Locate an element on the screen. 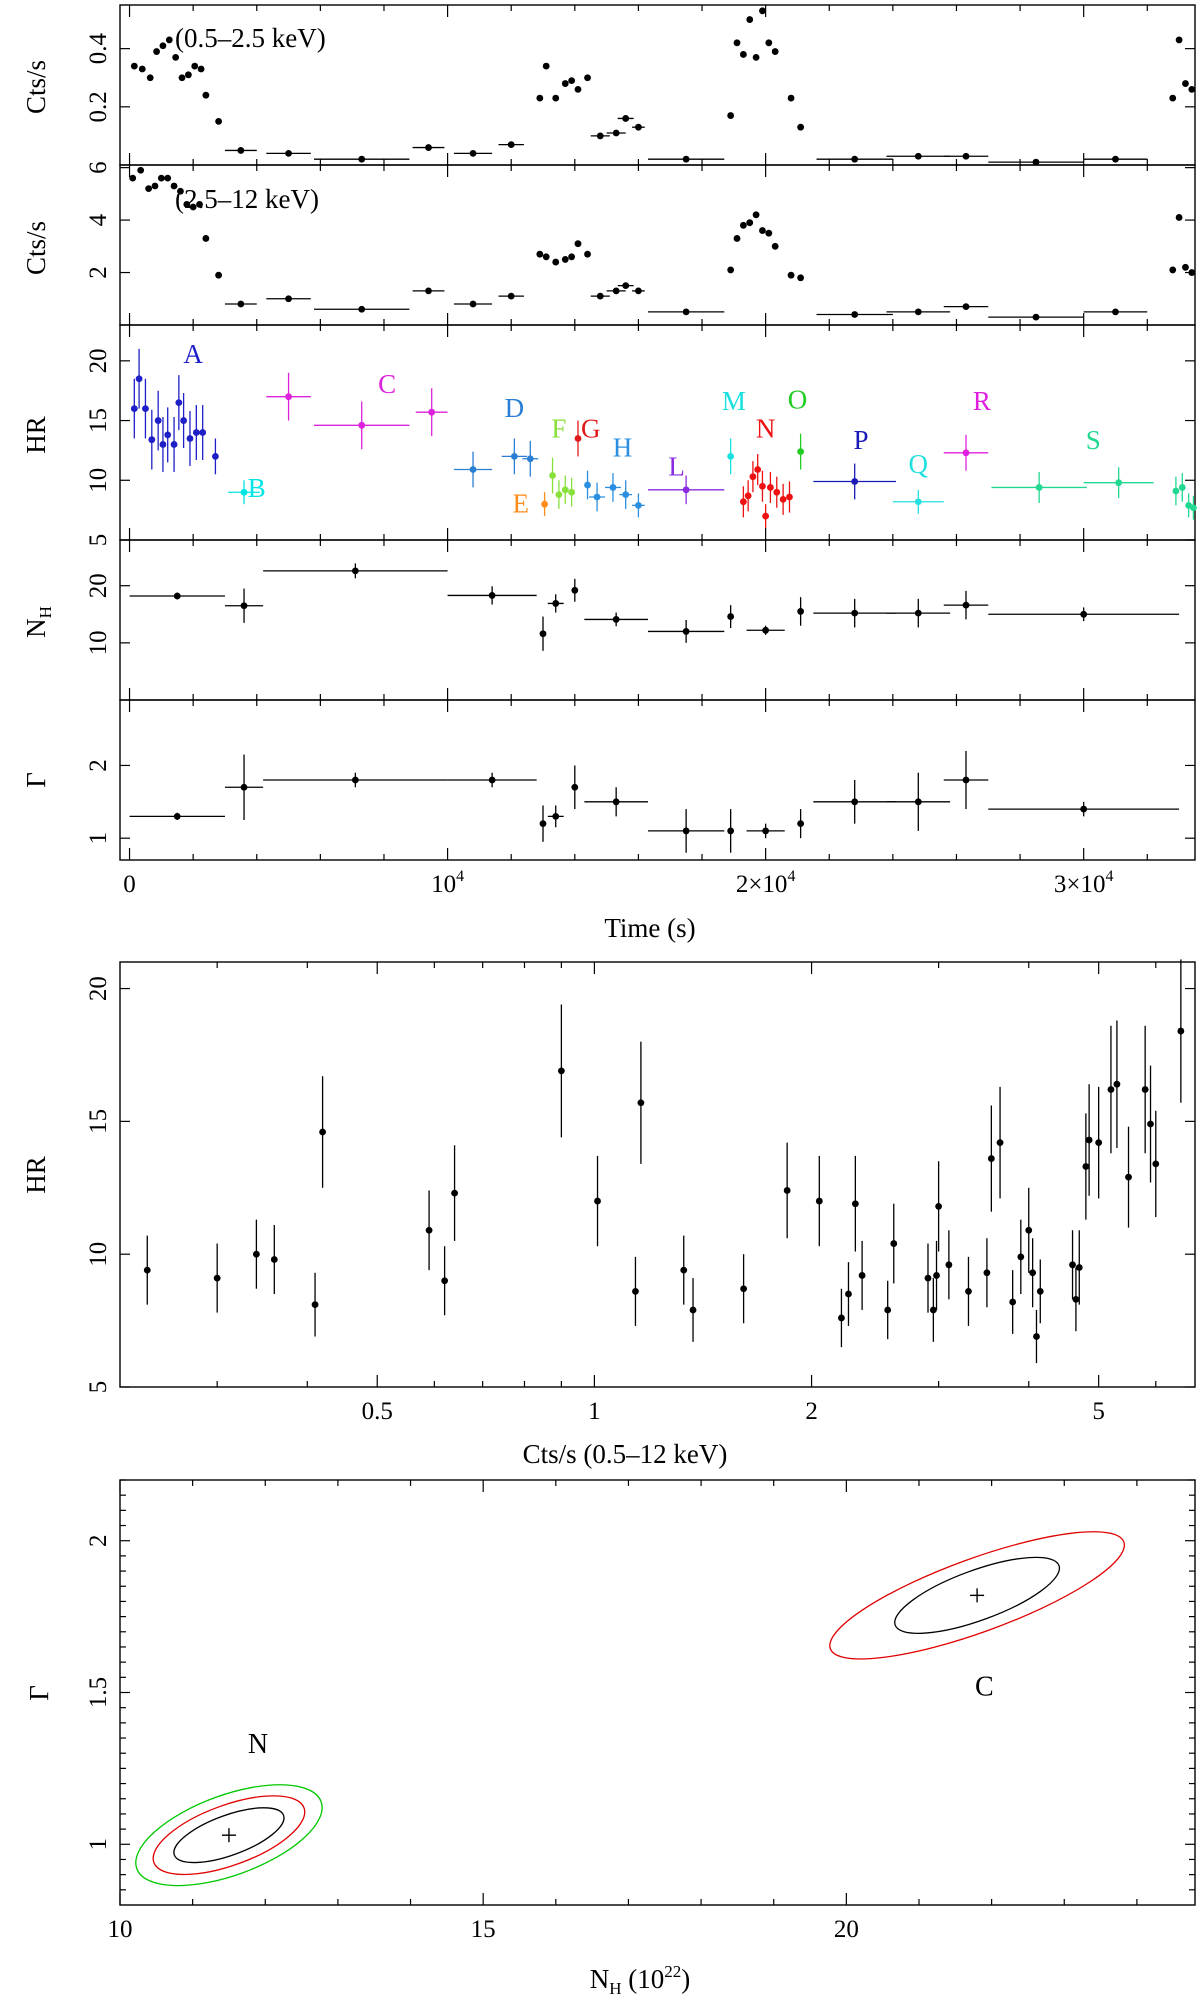 The height and width of the screenshot is (2000, 1200). segment-label: B is located at coordinates (257, 488).